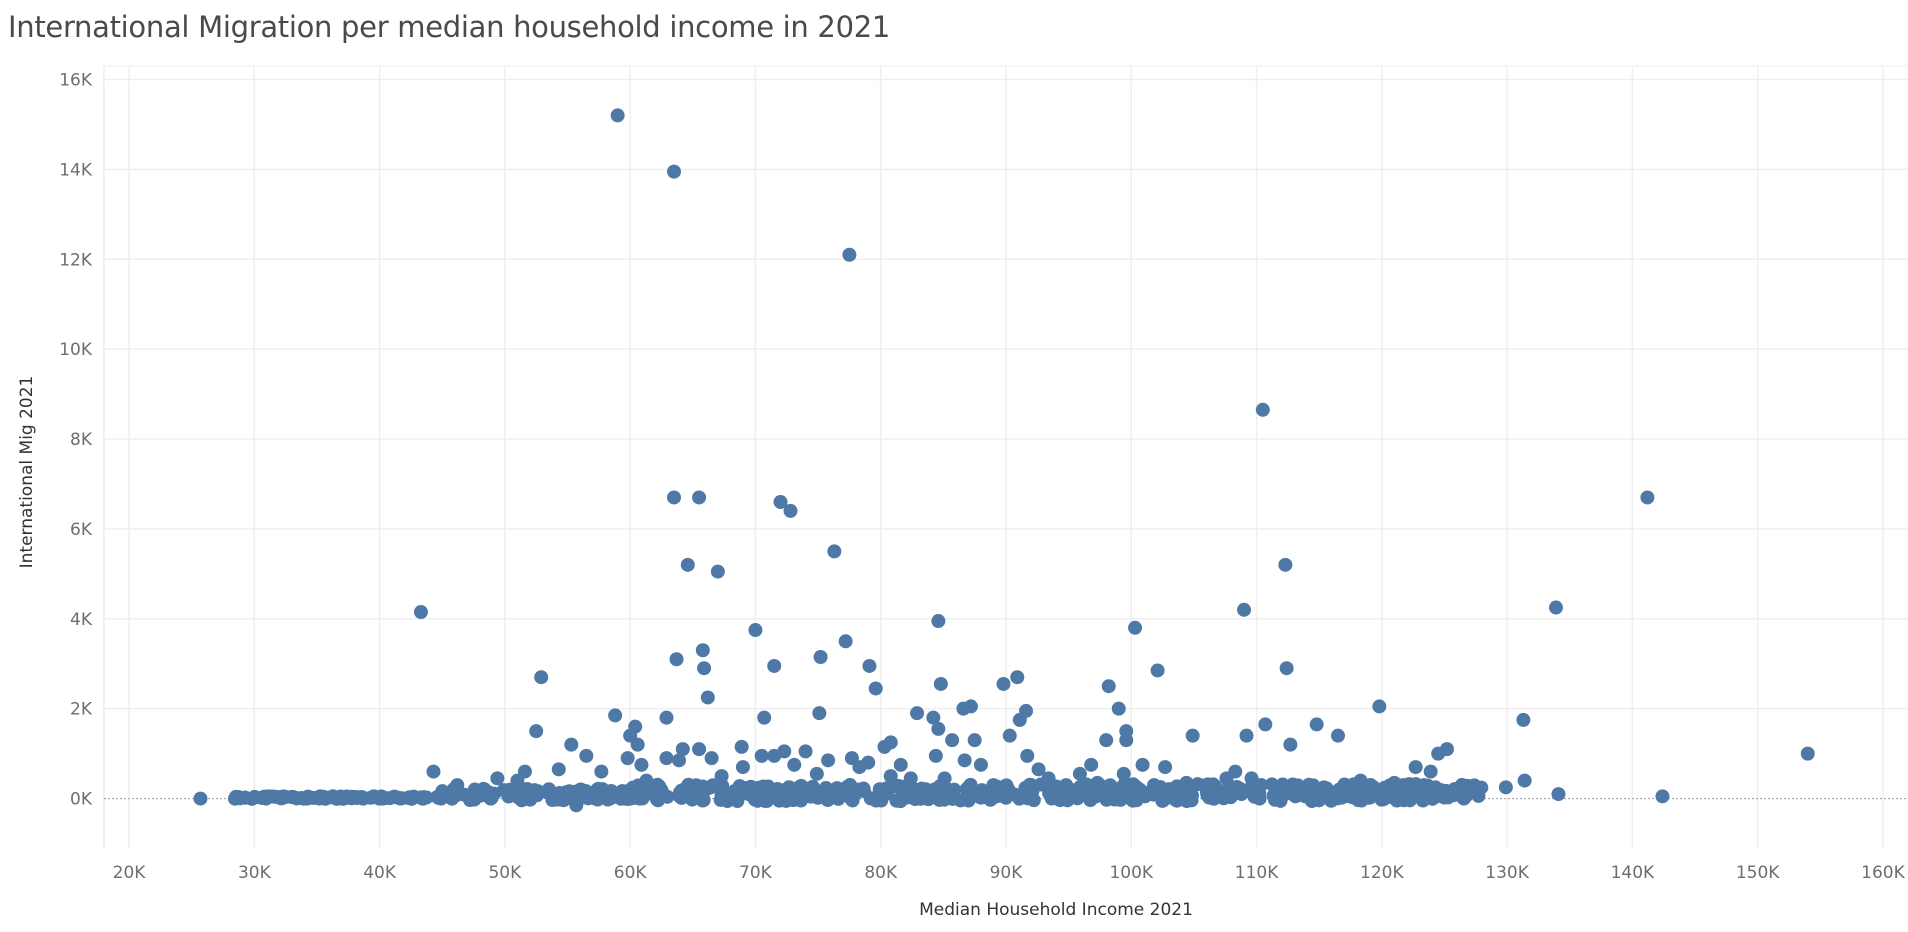  What do you see at coordinates (255, 873) in the screenshot?
I see `x-tick-label: 30K` at bounding box center [255, 873].